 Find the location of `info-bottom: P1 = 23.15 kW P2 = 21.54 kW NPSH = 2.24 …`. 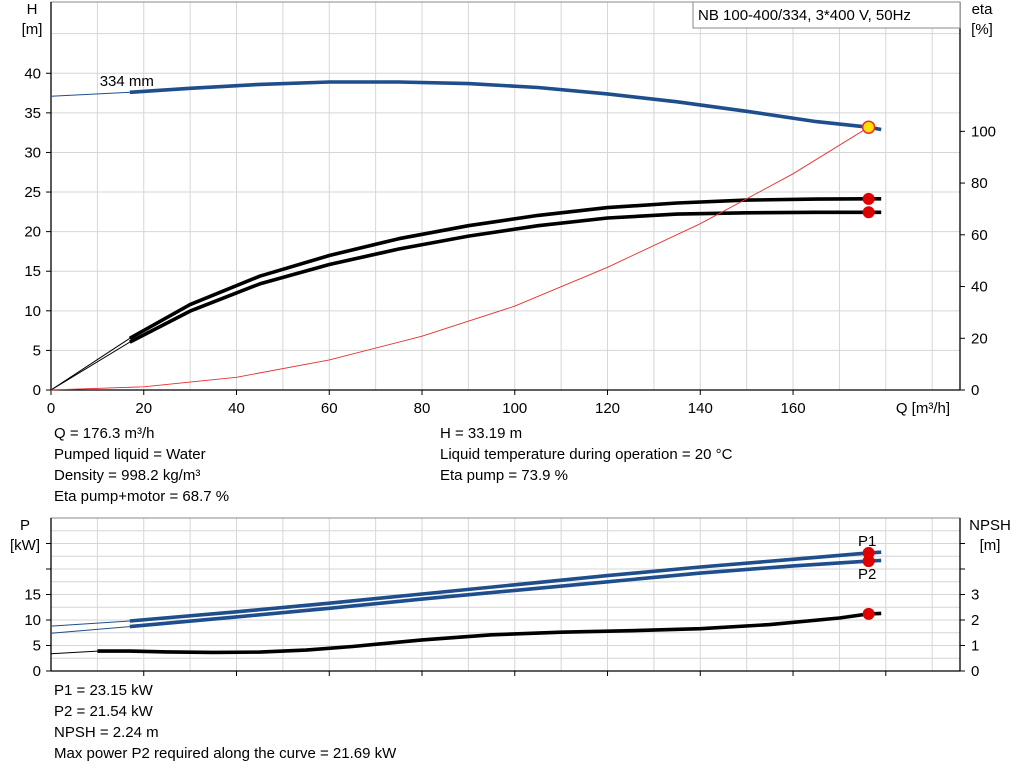

info-bottom: P1 = 23.15 kW P2 = 21.54 kW NPSH = 2.24 … is located at coordinates (225, 722).